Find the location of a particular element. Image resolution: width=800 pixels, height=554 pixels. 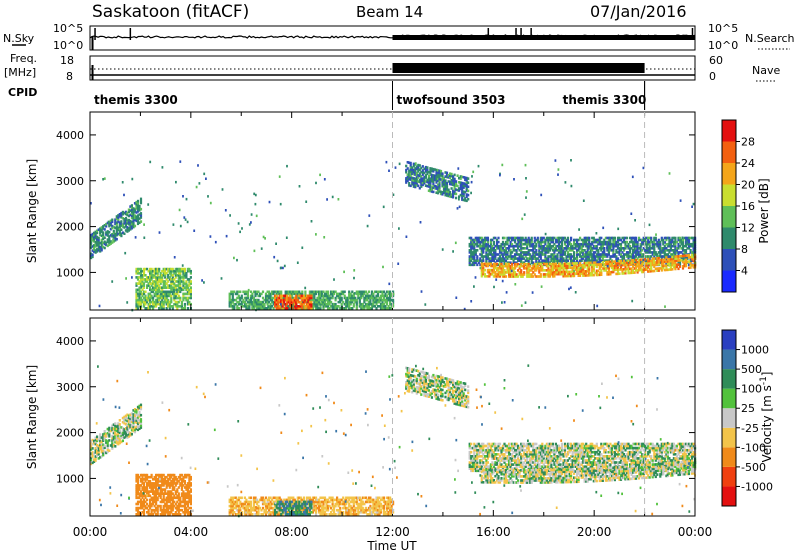

freq-tick-top: 18 is located at coordinates (67, 60).